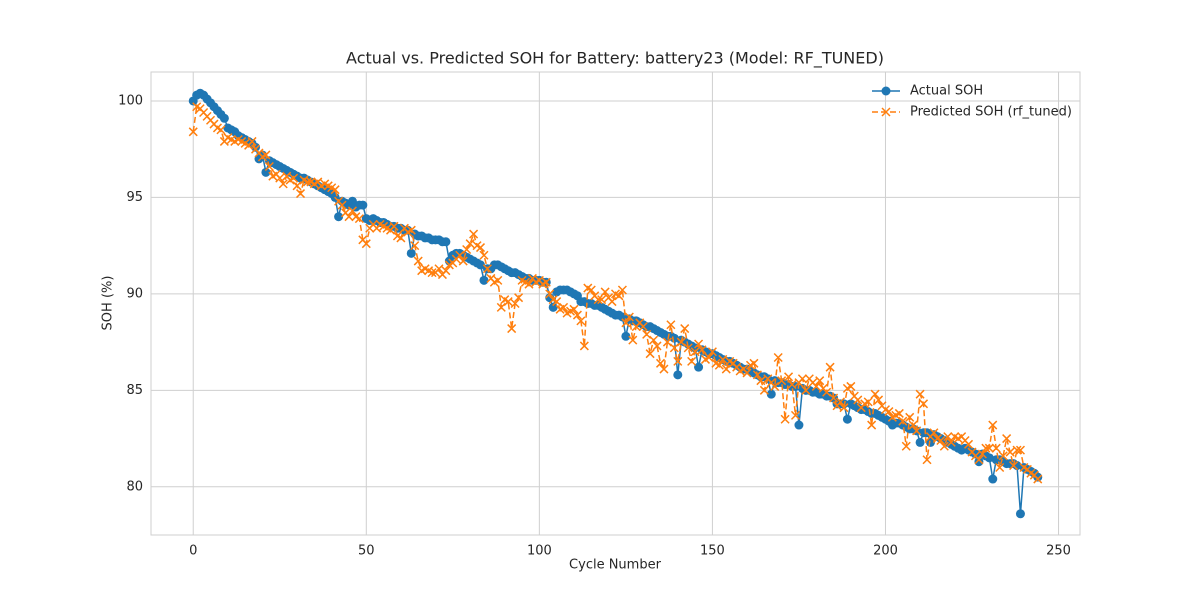 The image size is (1200, 600). What do you see at coordinates (366, 551) in the screenshot?
I see `x-tick-label: 50` at bounding box center [366, 551].